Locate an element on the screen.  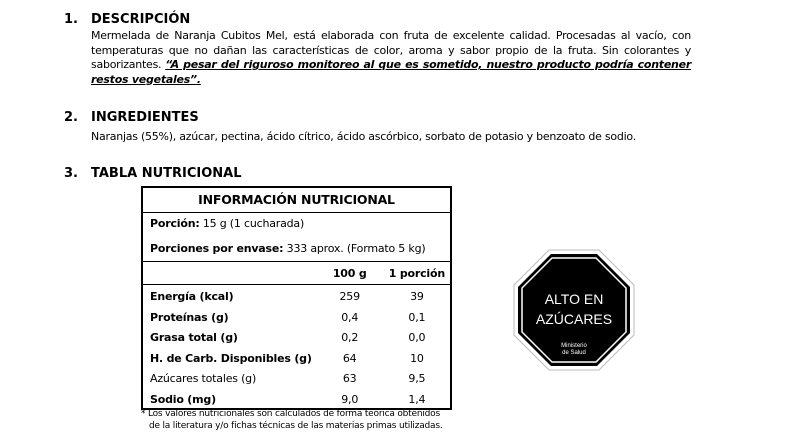
value-portion: 9,5 is located at coordinates (417, 379).